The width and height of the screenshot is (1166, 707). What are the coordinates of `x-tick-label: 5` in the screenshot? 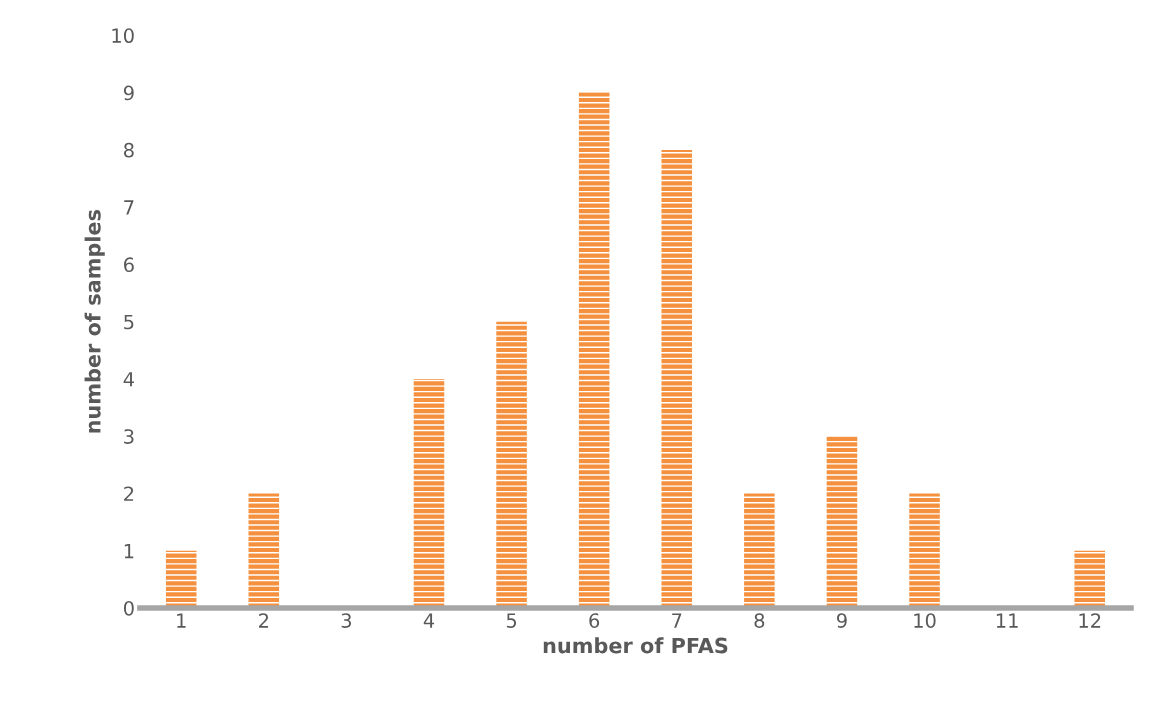 It's located at (511, 620).